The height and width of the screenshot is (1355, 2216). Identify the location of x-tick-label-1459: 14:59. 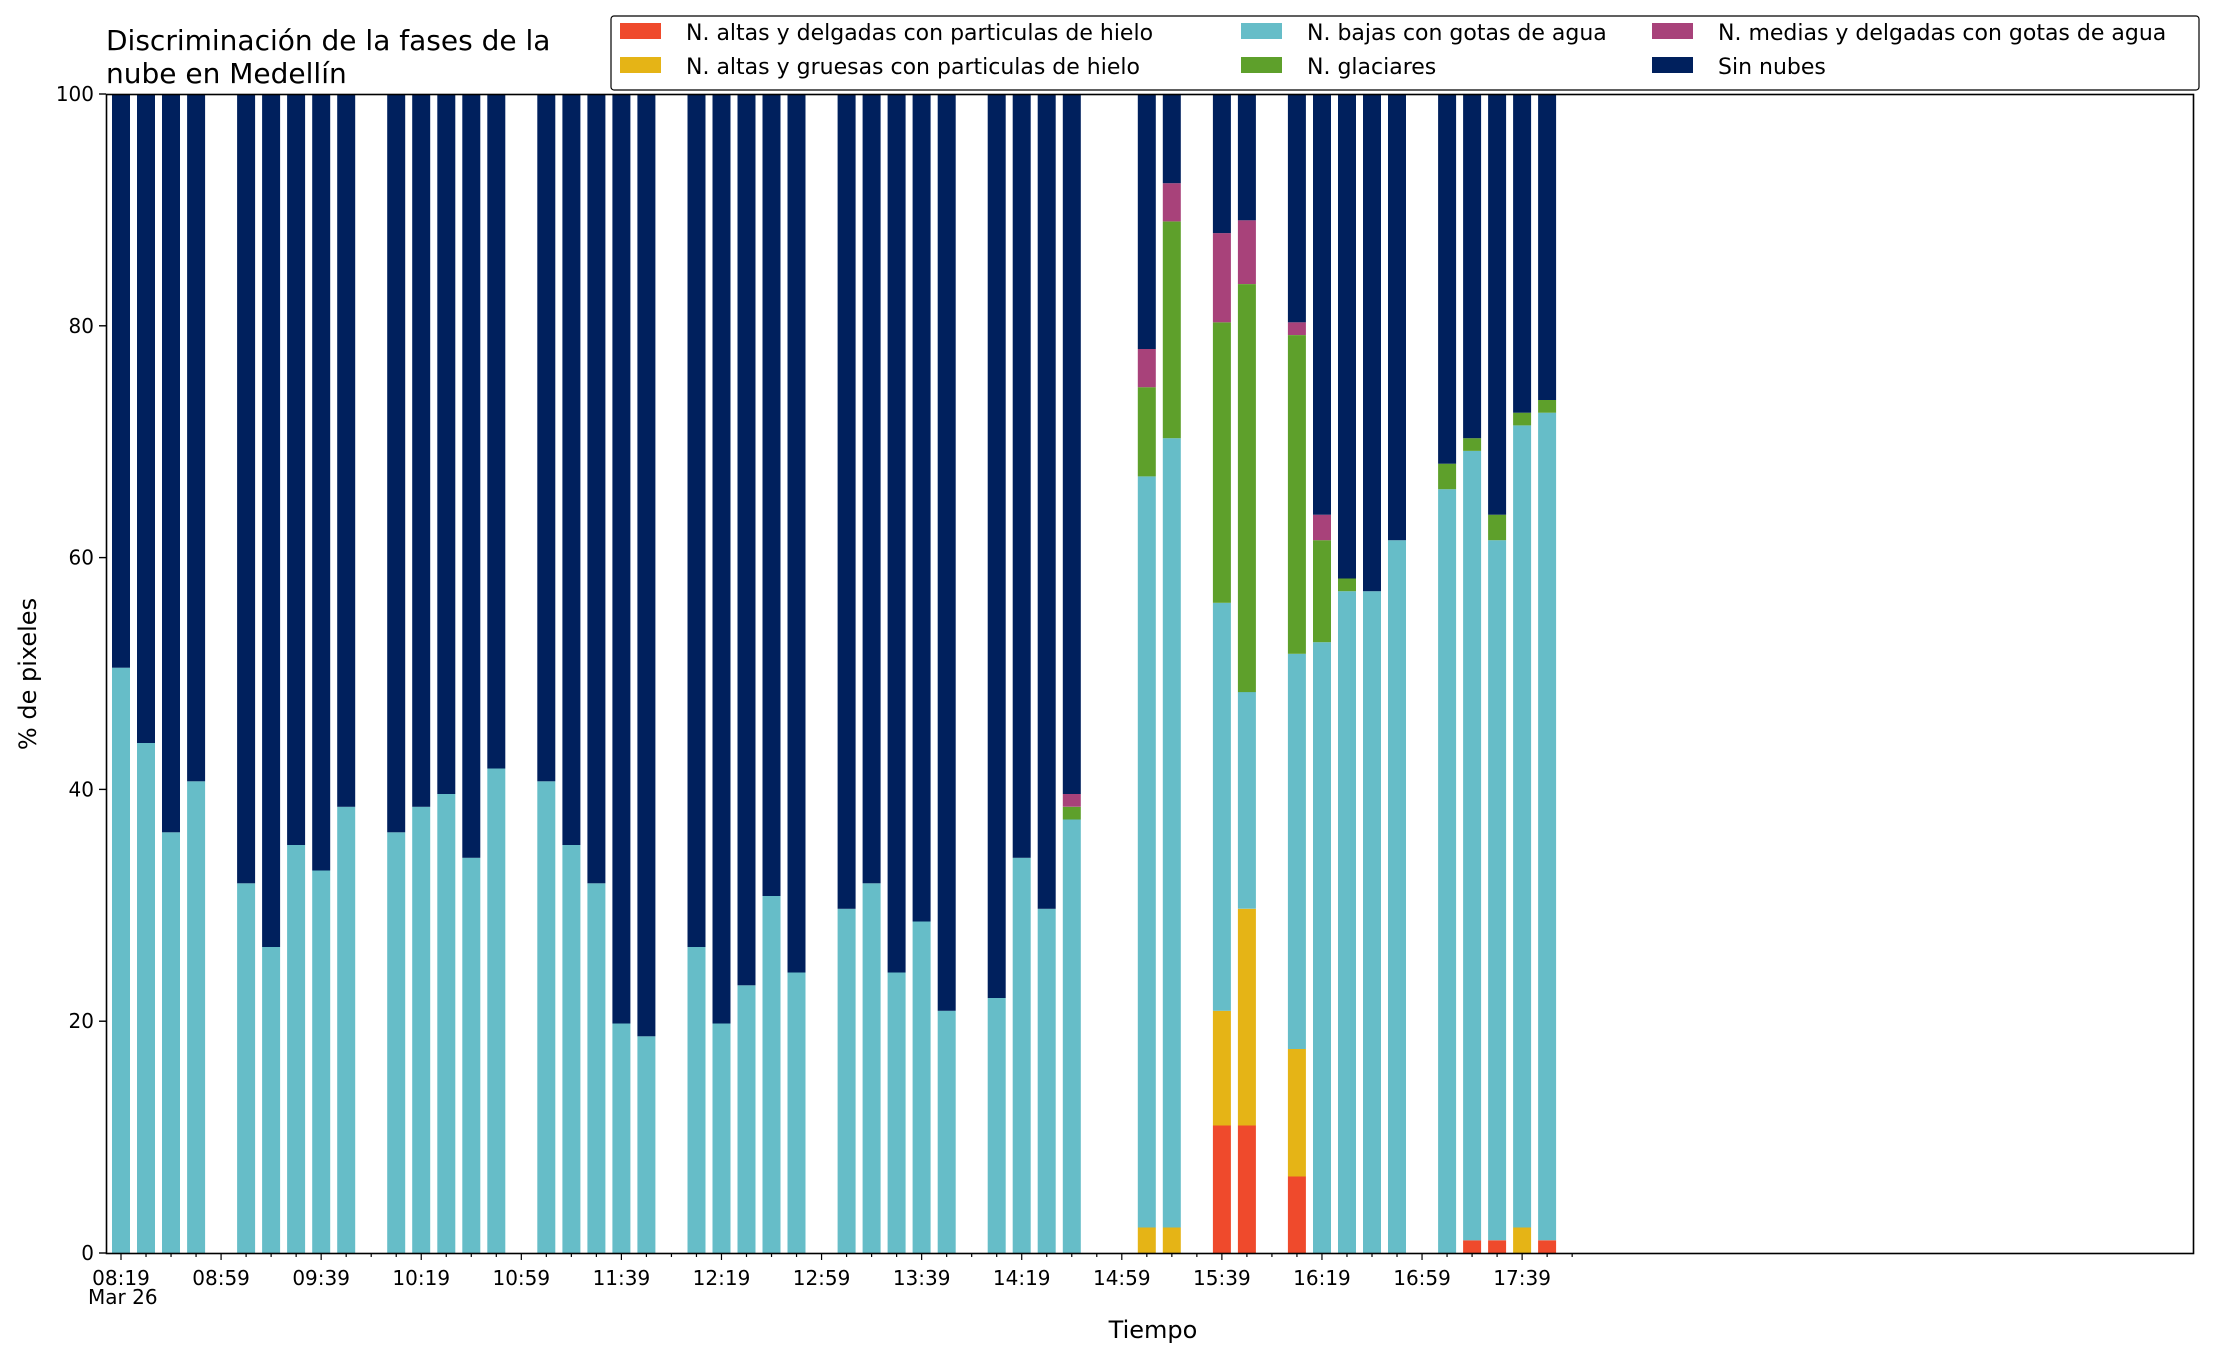
(1122, 1278).